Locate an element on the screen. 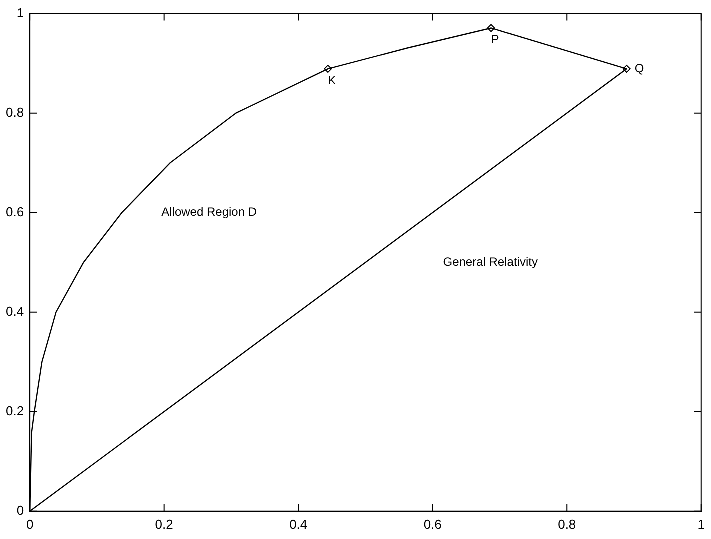 The width and height of the screenshot is (711, 539). y-tick-label: 0.8 is located at coordinates (15, 112).